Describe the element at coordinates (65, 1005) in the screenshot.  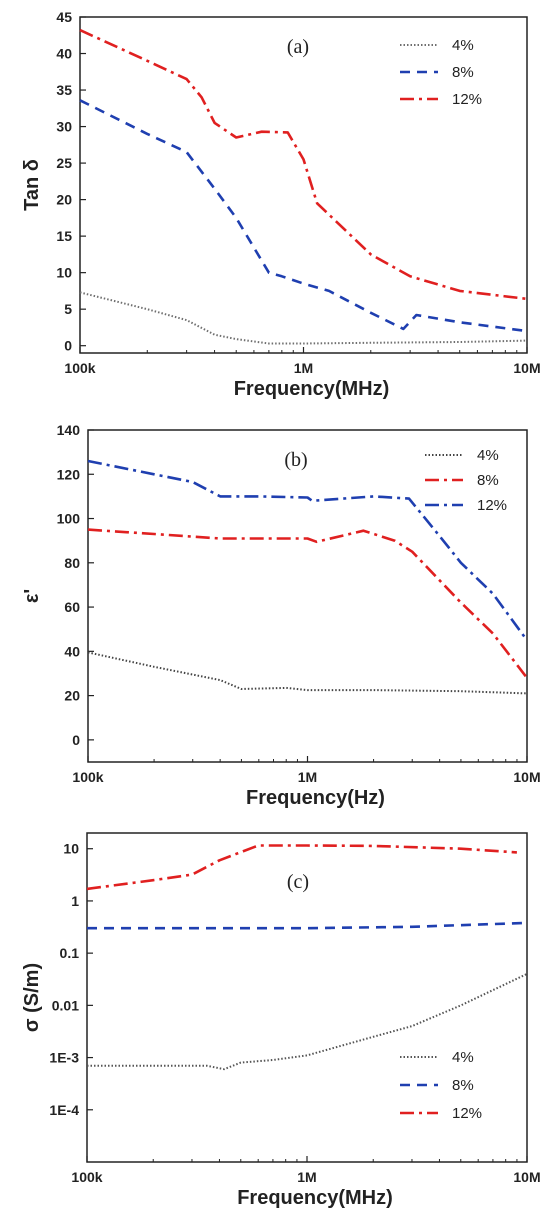
I see `y-tick-label: 0.01` at that location.